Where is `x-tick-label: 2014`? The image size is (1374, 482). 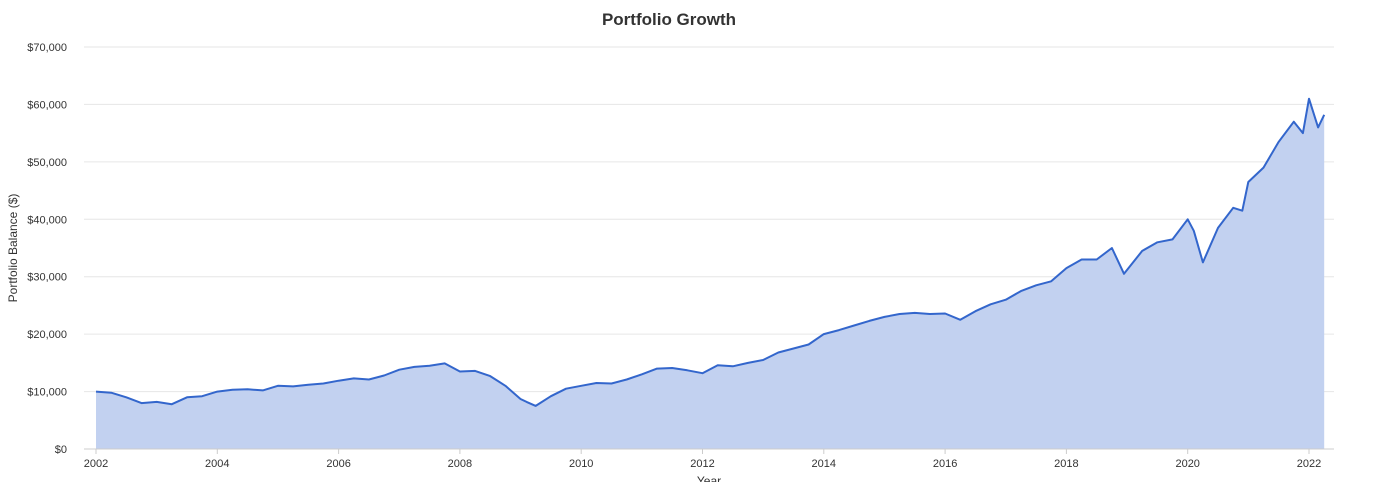 x-tick-label: 2014 is located at coordinates (824, 464).